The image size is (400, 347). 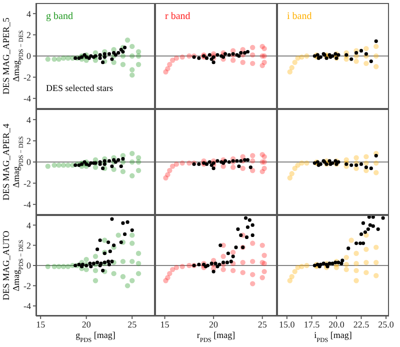 I want to click on x-tick-label: 25, so click(x=263, y=324).